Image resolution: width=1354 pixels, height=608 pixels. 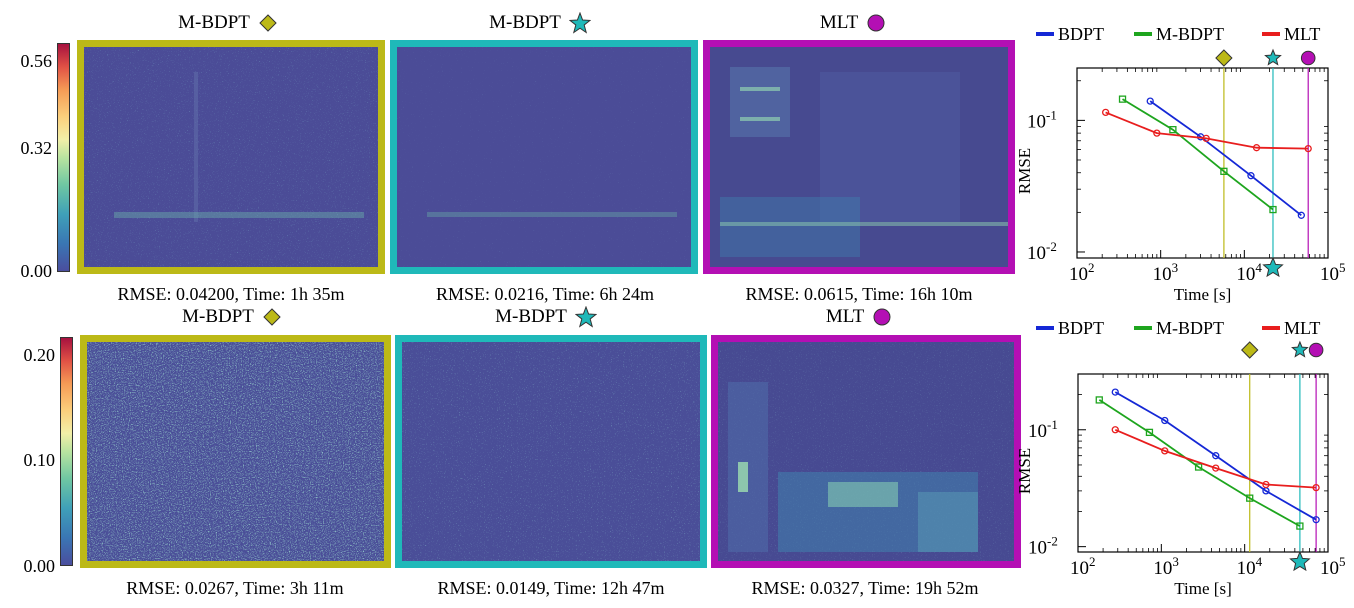 I want to click on panel-caption: RMSE: 0.0149, Time: 12h 47m, so click(x=551, y=588).